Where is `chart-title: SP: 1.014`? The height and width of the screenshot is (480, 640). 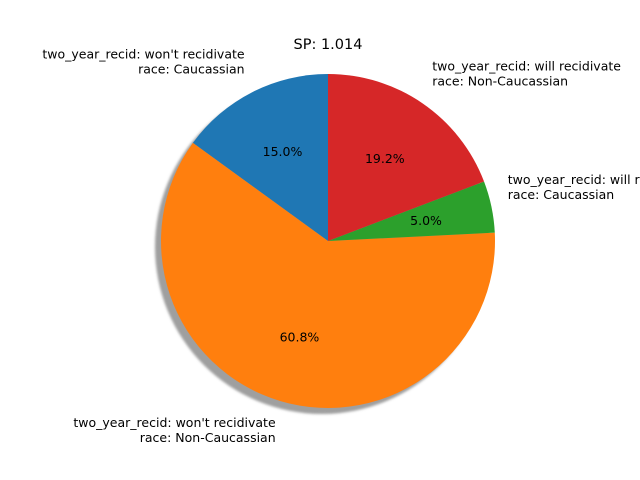 chart-title: SP: 1.014 is located at coordinates (328, 45).